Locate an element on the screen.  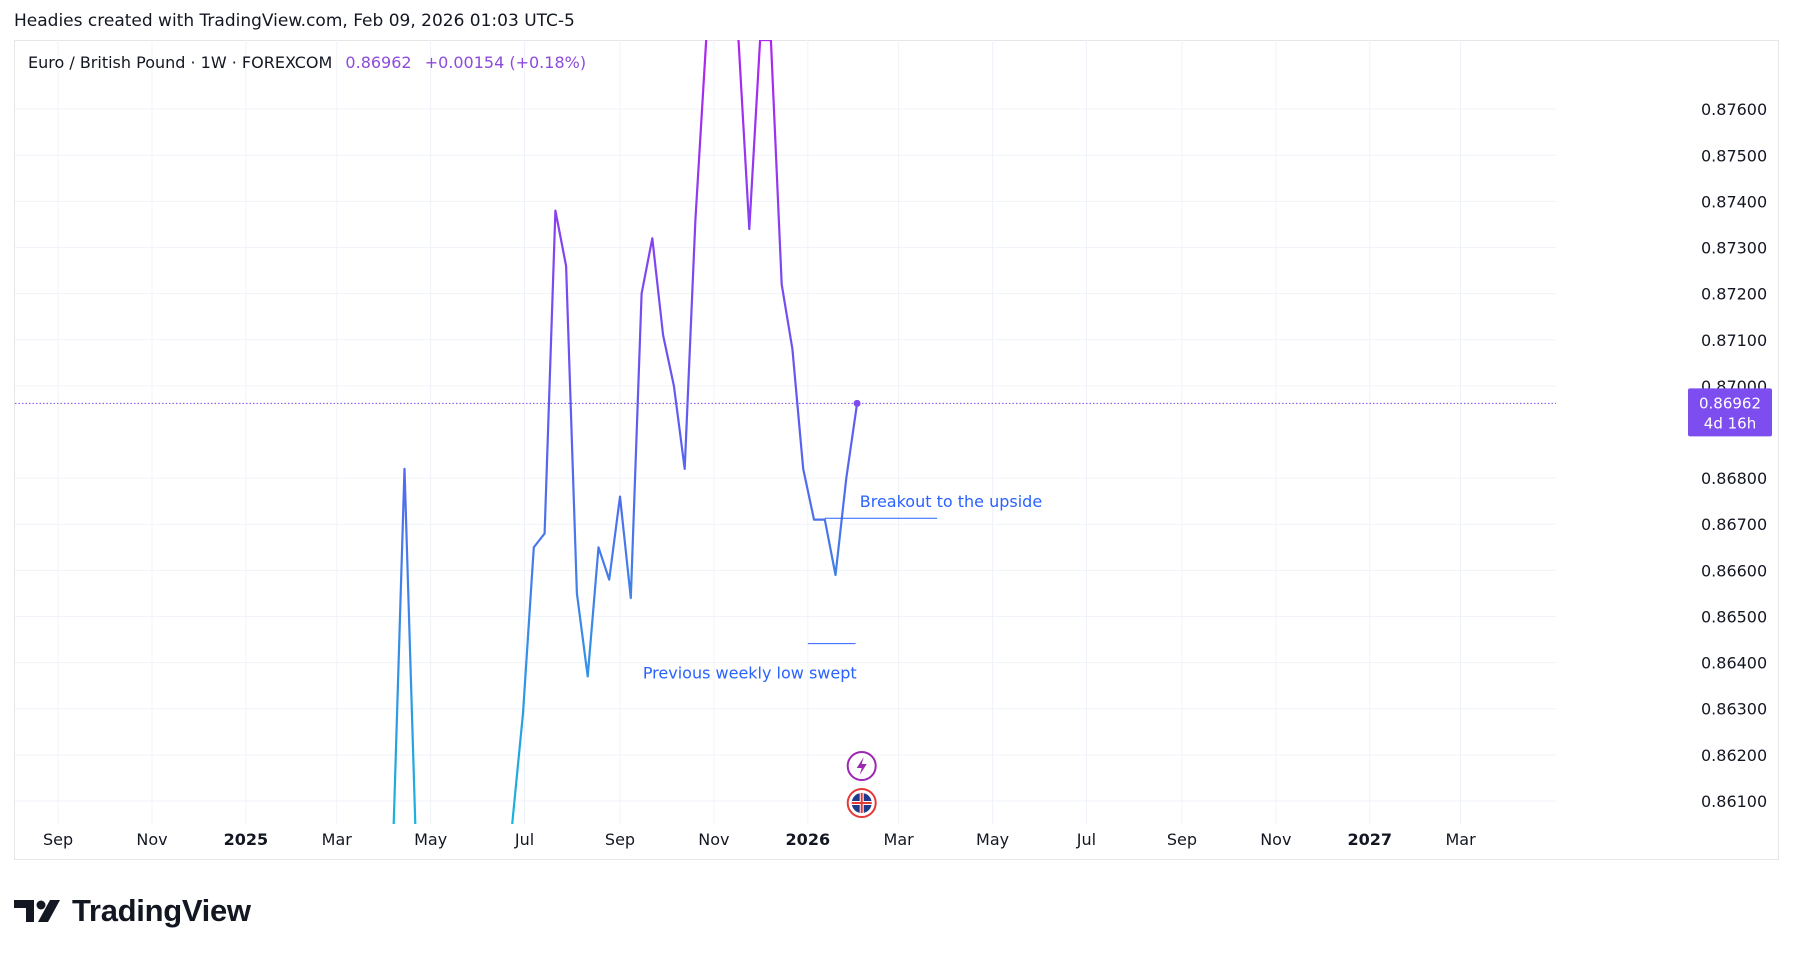
x-tick-label: 2027 is located at coordinates (1369, 839).